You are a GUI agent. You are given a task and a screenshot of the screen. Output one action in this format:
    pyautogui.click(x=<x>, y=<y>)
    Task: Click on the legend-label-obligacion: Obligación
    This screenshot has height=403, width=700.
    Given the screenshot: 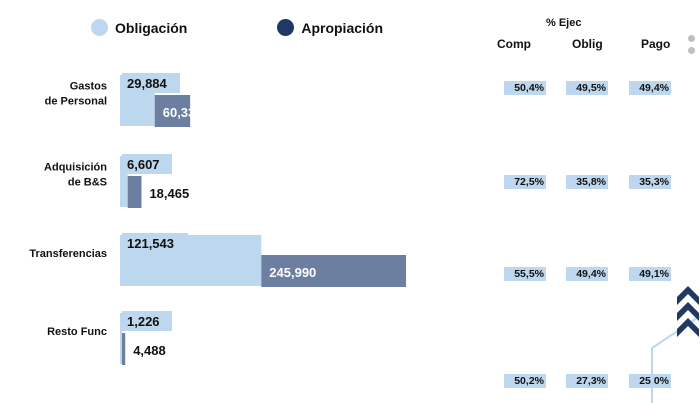 What is the action you would take?
    pyautogui.click(x=151, y=27)
    